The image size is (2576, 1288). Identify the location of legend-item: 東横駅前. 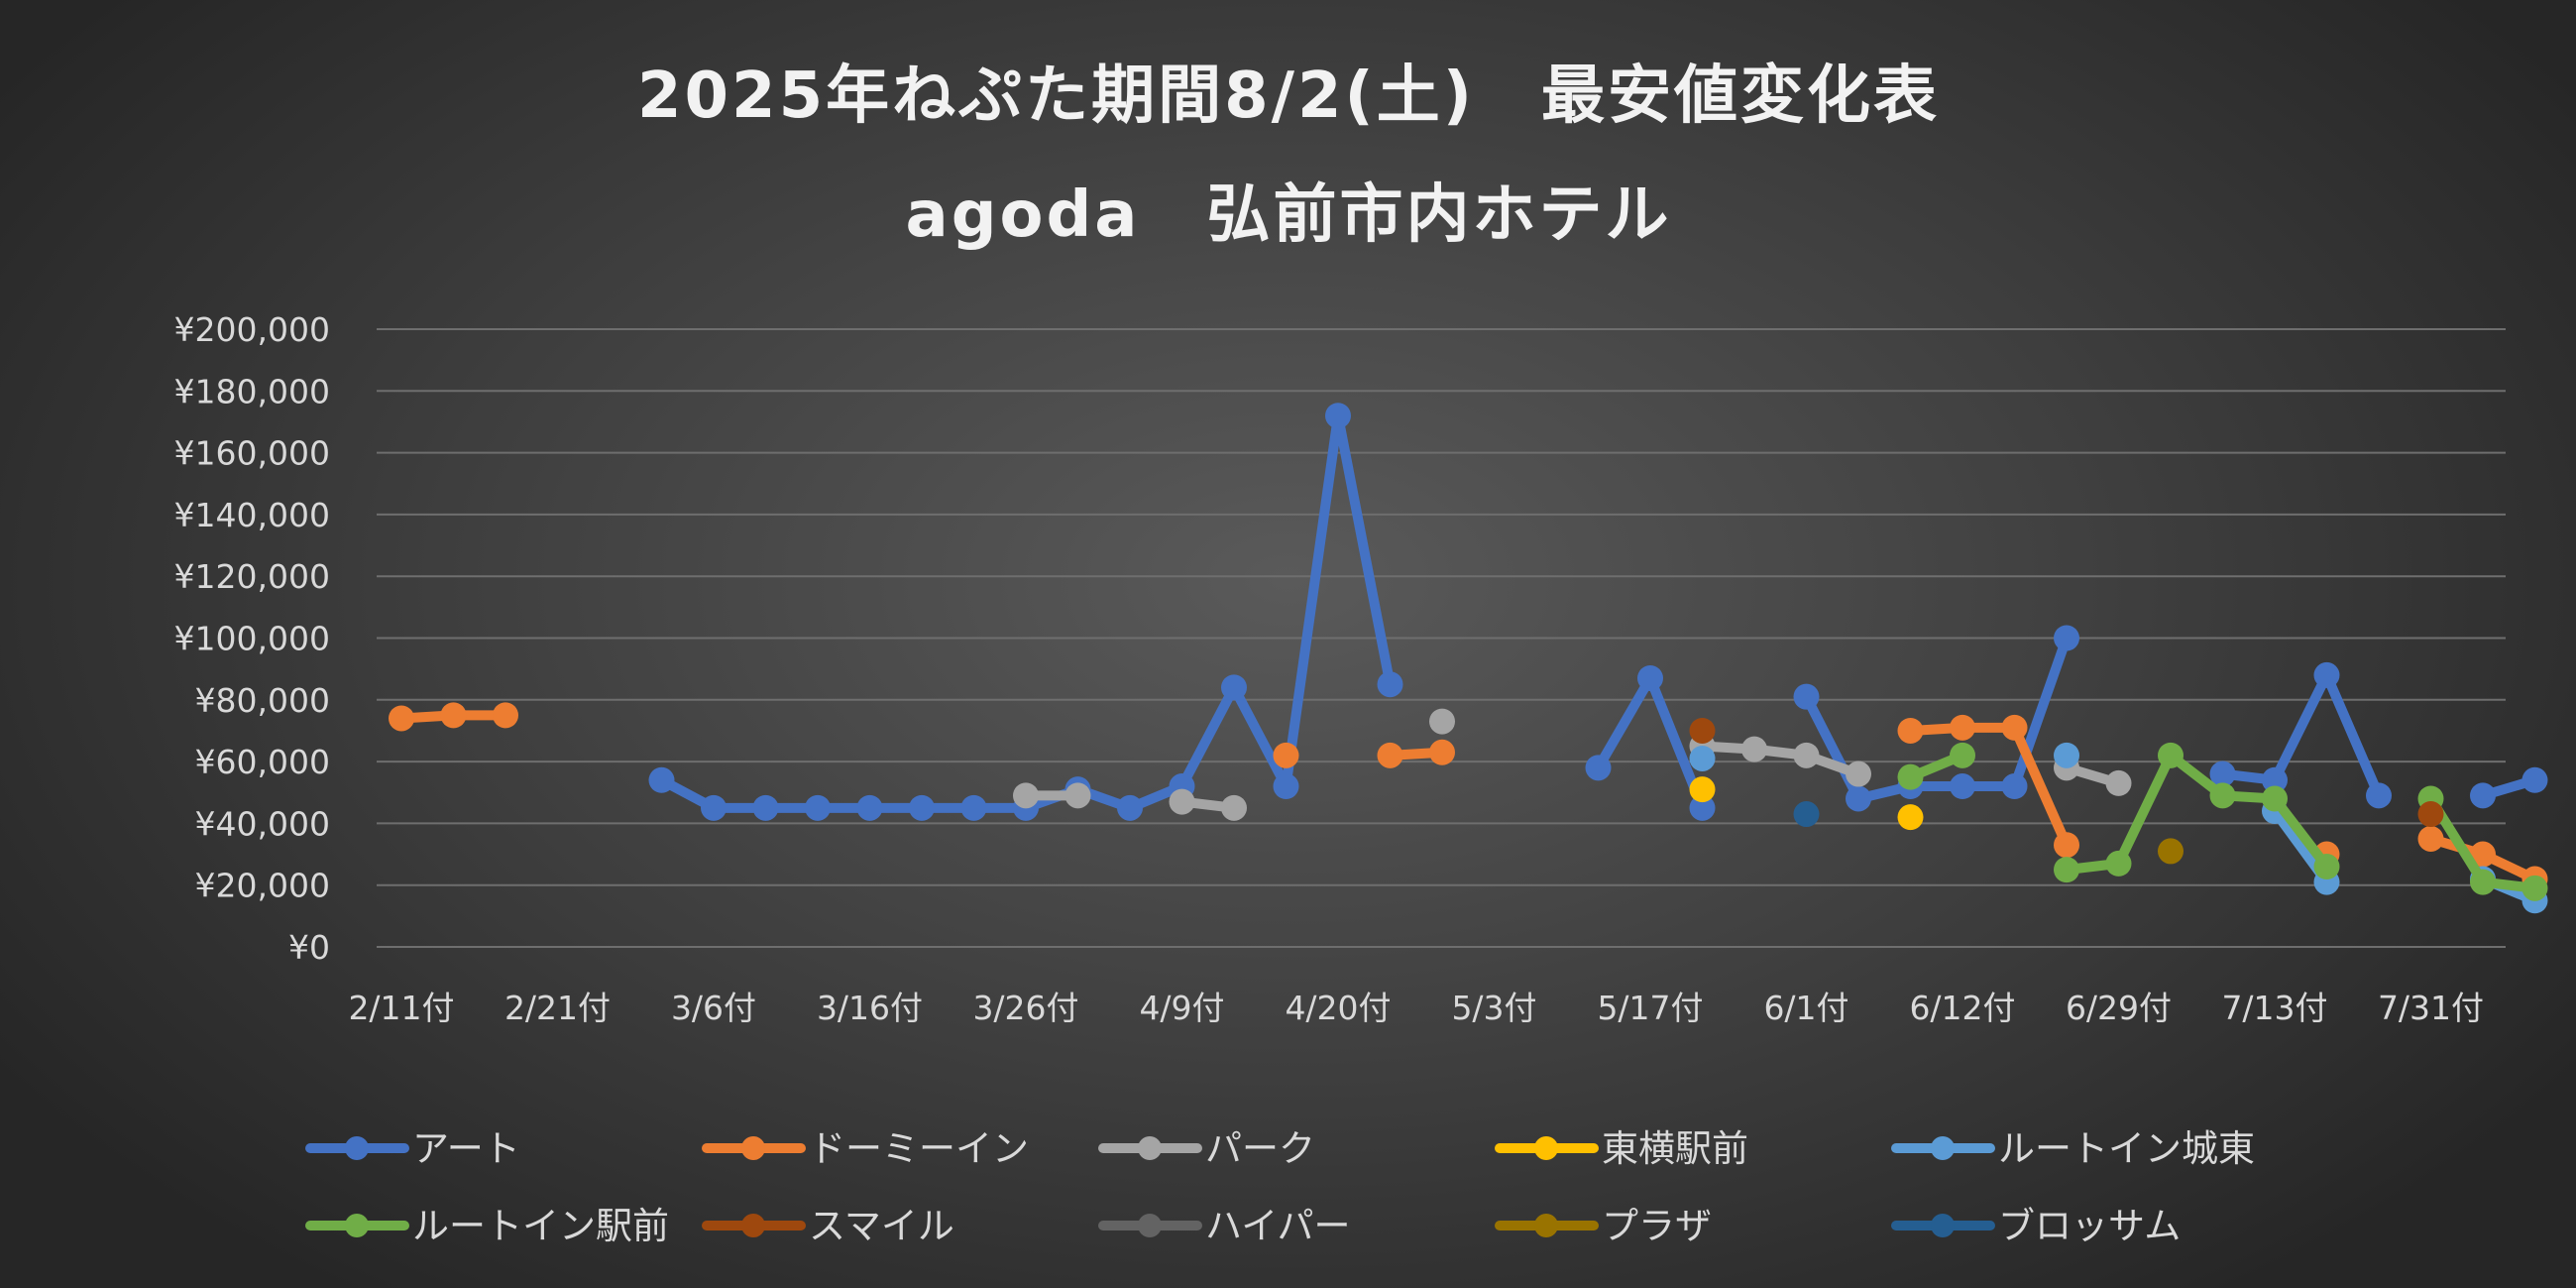
(1621, 1148).